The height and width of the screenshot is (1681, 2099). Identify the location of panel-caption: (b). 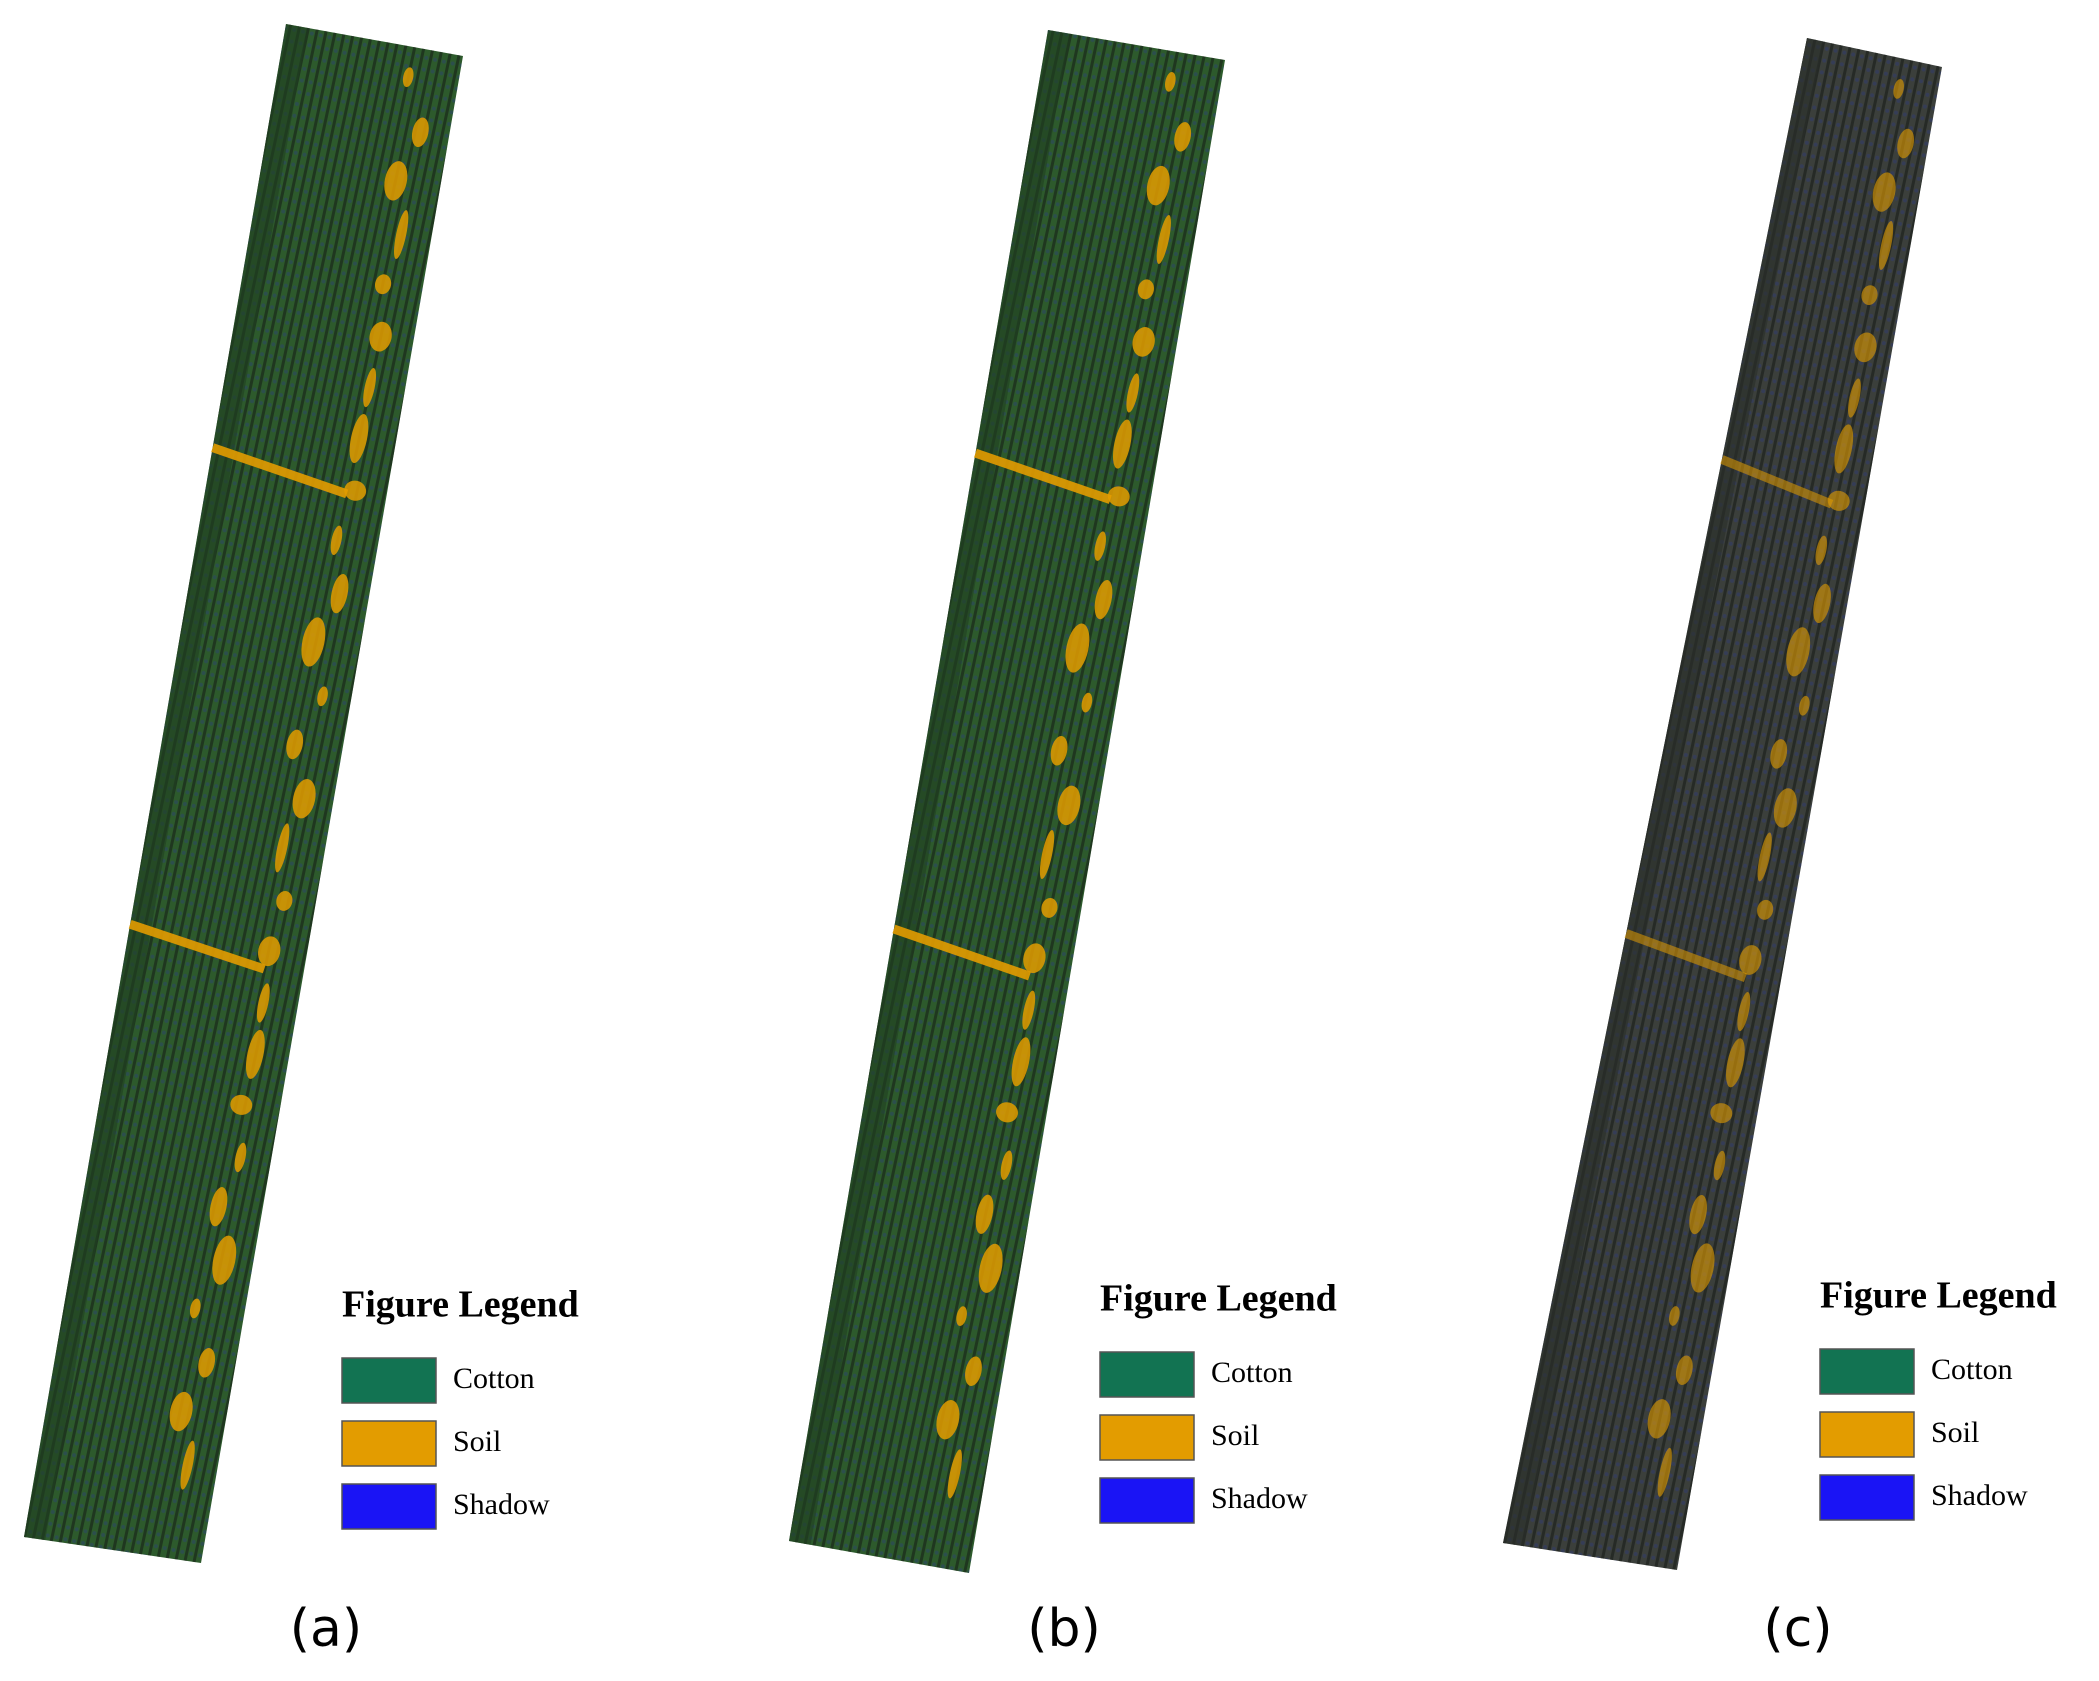
(1064, 1629).